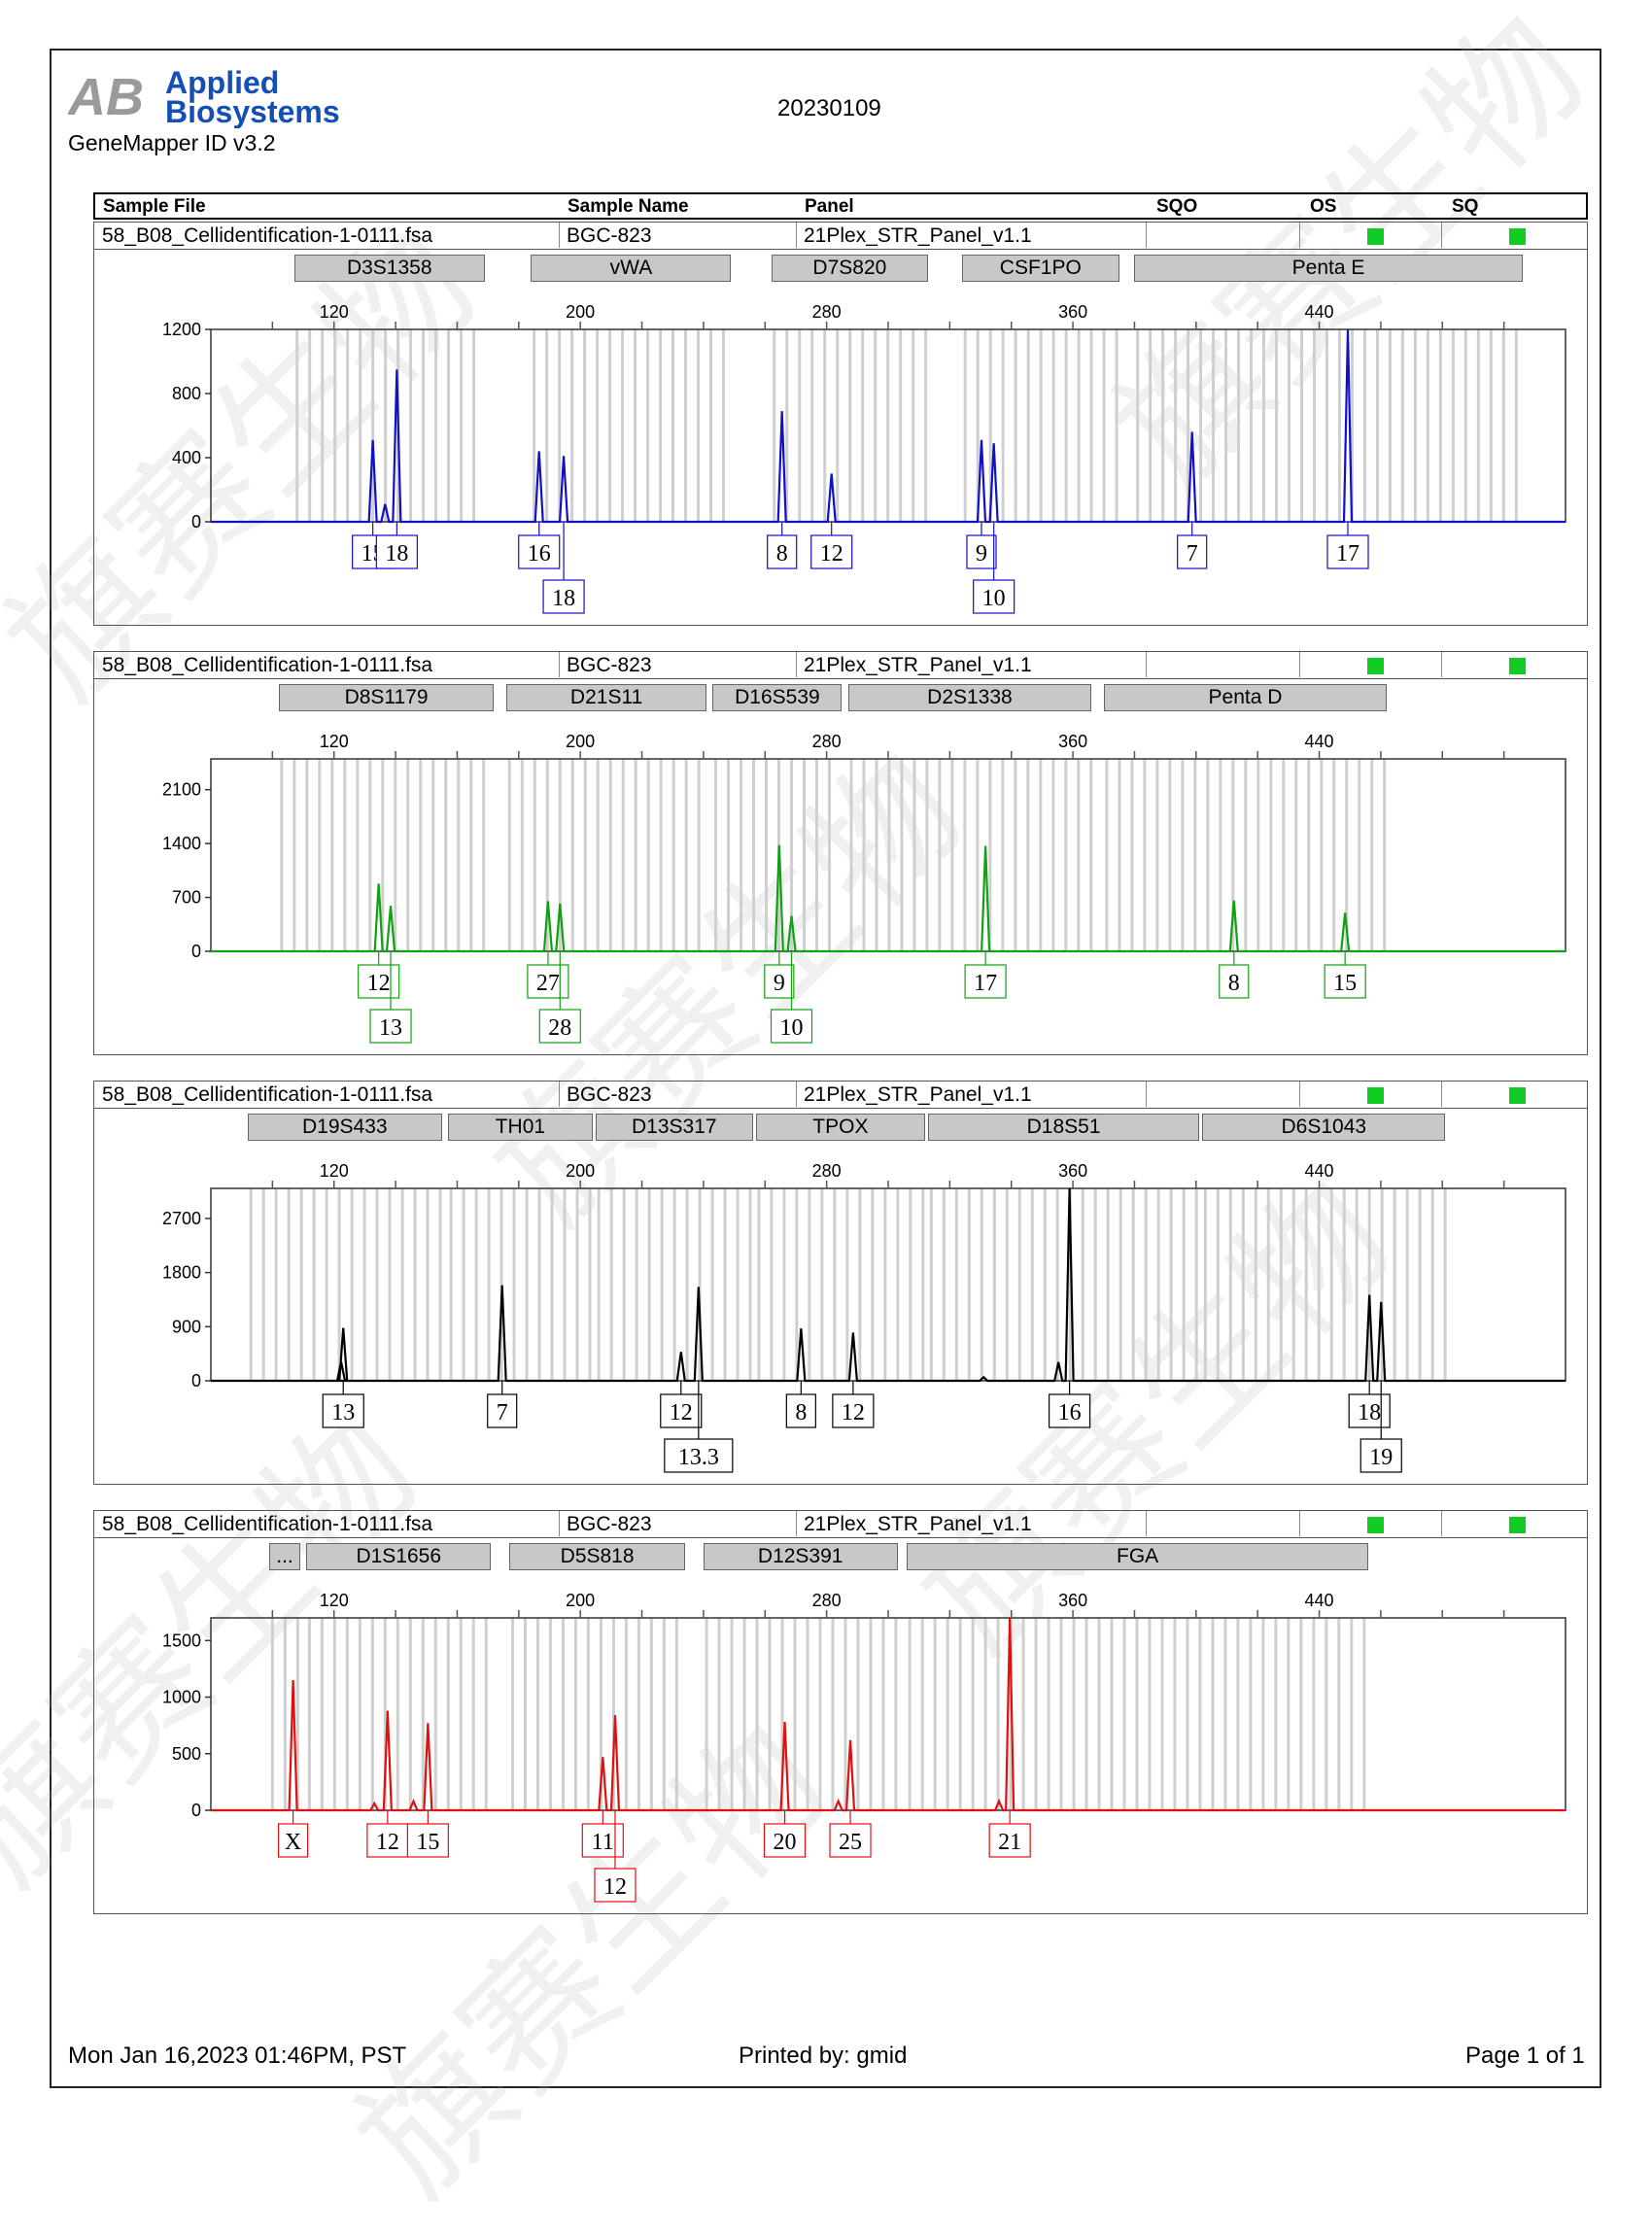  I want to click on run-date: 20230109, so click(829, 109).